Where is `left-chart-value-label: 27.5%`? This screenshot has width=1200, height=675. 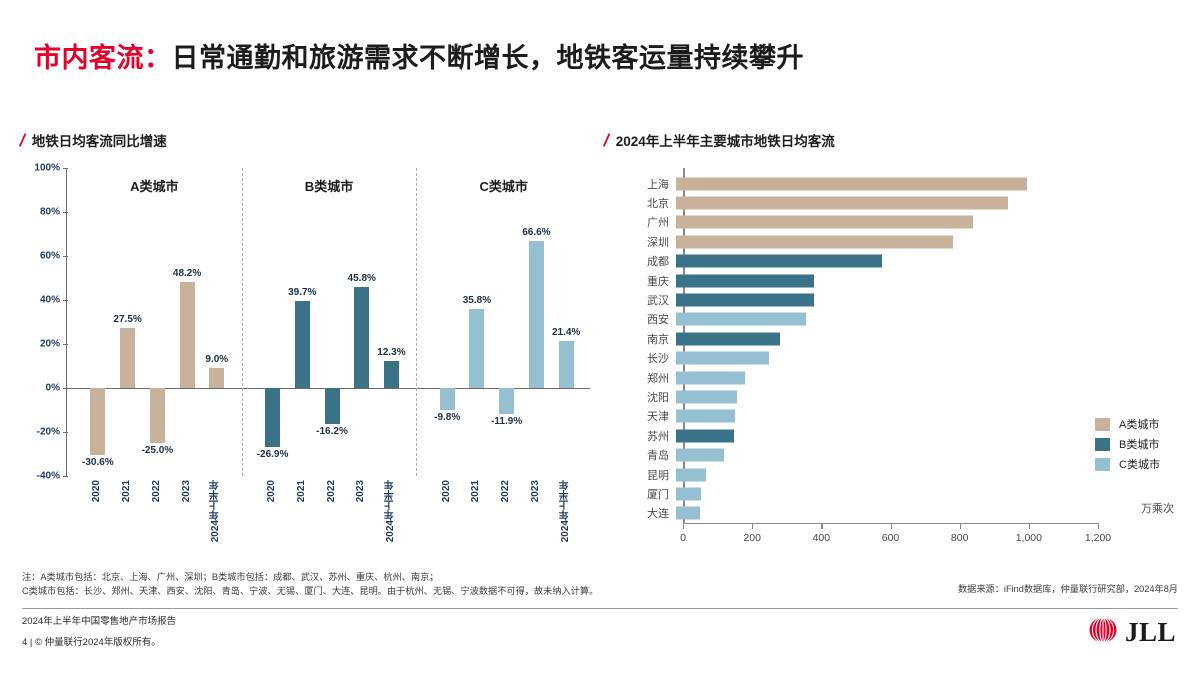 left-chart-value-label: 27.5% is located at coordinates (127, 319).